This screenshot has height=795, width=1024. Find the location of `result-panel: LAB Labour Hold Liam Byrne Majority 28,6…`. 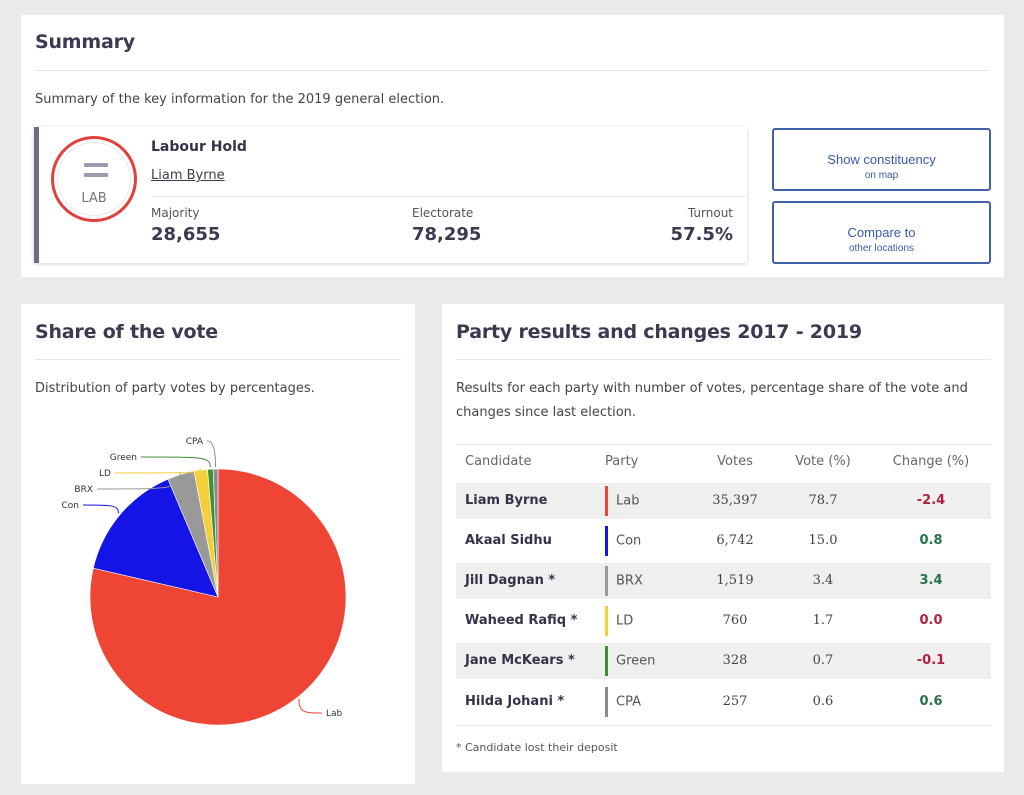

result-panel: LAB Labour Hold Liam Byrne Majority 28,6… is located at coordinates (390, 195).